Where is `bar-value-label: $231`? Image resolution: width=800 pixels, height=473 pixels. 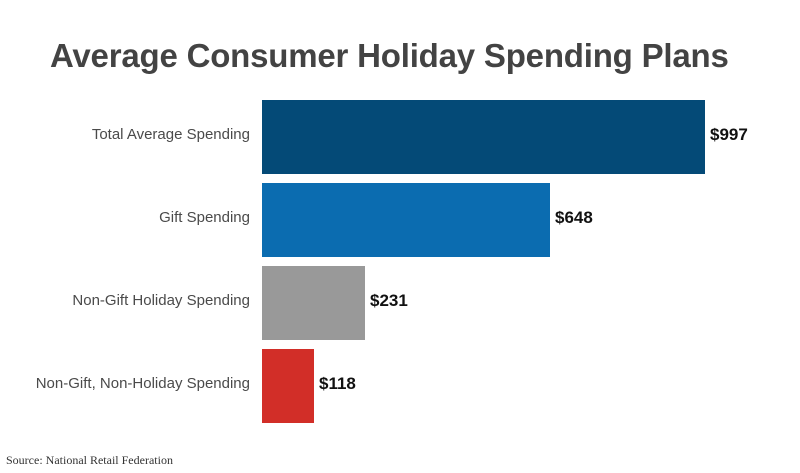
bar-value-label: $231 is located at coordinates (389, 300).